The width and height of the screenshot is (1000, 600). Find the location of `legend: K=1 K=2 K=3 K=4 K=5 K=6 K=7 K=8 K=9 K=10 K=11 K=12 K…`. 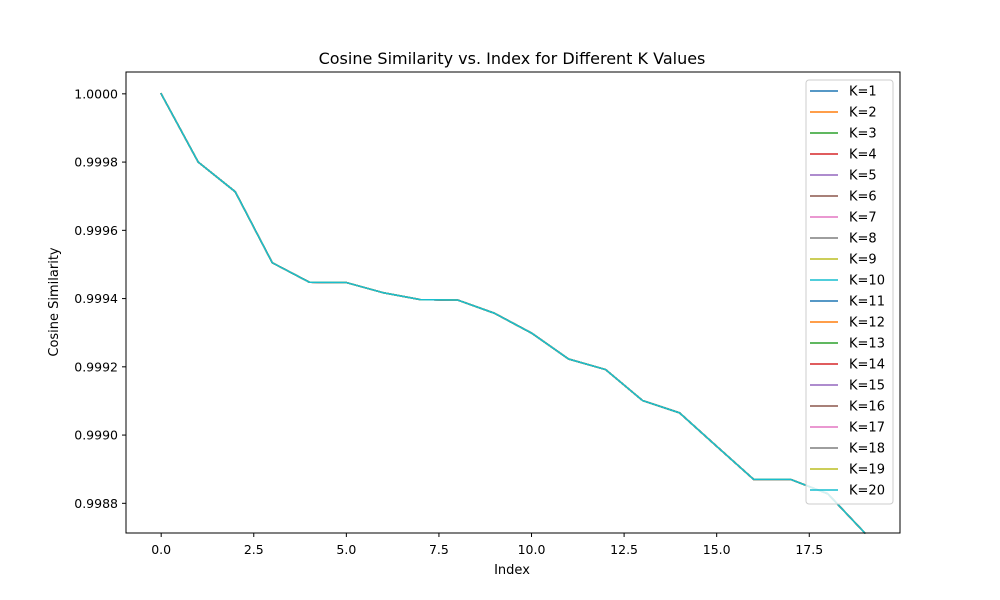

legend: K=1 K=2 K=3 K=4 K=5 K=6 K=7 K=8 K=9 K=10 K=11 K=12 K… is located at coordinates (849, 292).